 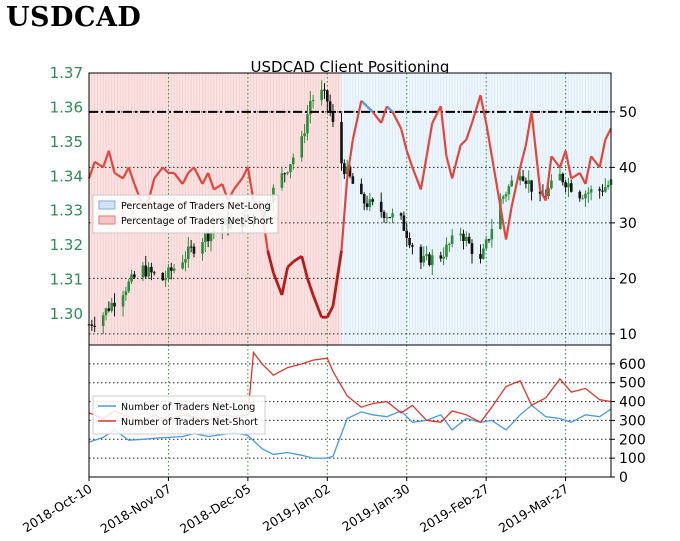 I want to click on percent-tick-label: 40, so click(x=628, y=168).